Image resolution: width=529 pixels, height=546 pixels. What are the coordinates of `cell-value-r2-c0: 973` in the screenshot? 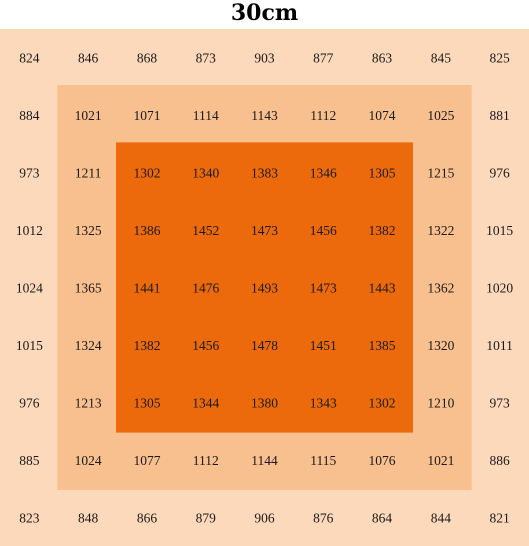 It's located at (29, 173).